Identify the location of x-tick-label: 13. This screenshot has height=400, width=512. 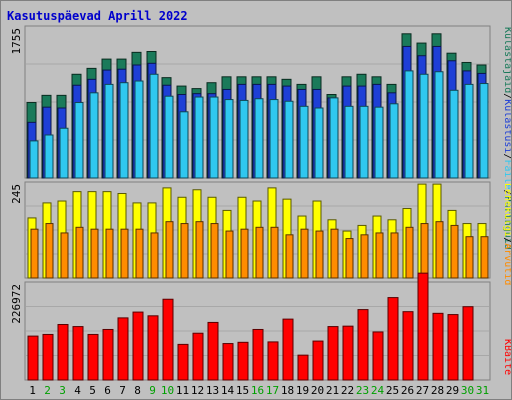
(212, 390).